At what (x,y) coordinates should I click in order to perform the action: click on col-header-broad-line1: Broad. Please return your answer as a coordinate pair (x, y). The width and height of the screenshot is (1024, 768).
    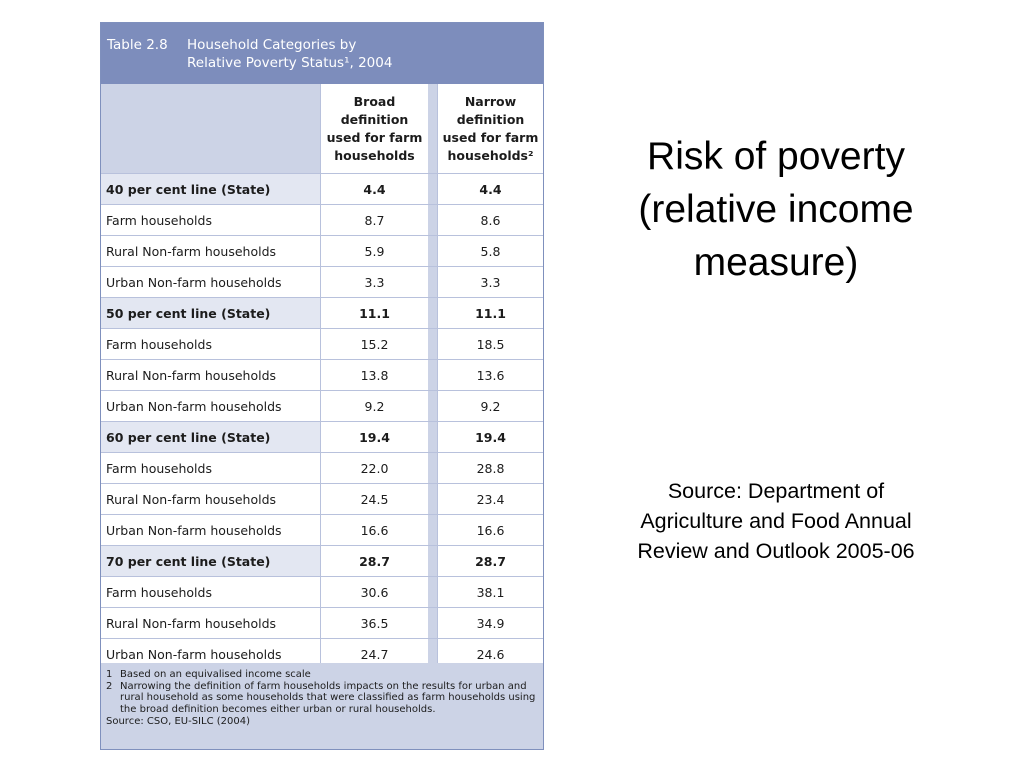
    Looking at the image, I should click on (374, 101).